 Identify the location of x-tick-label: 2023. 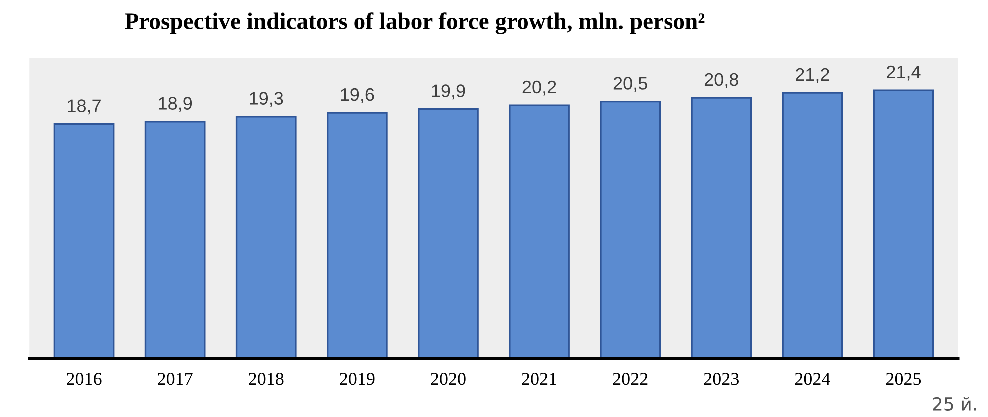
(721, 379).